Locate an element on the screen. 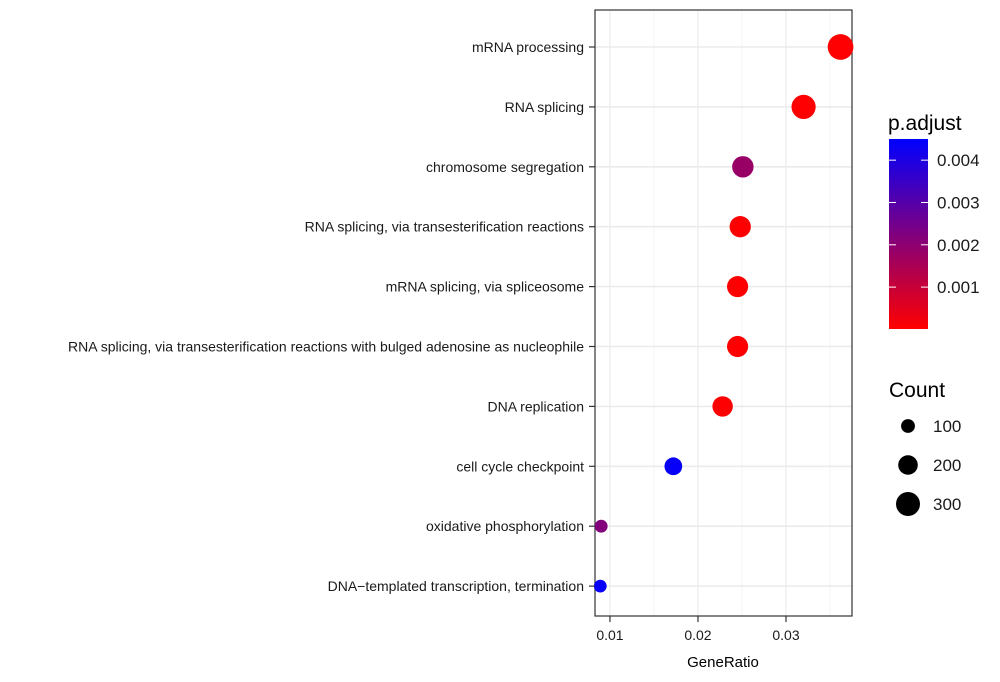  y-tick-label: chromosome segregation is located at coordinates (505, 167).